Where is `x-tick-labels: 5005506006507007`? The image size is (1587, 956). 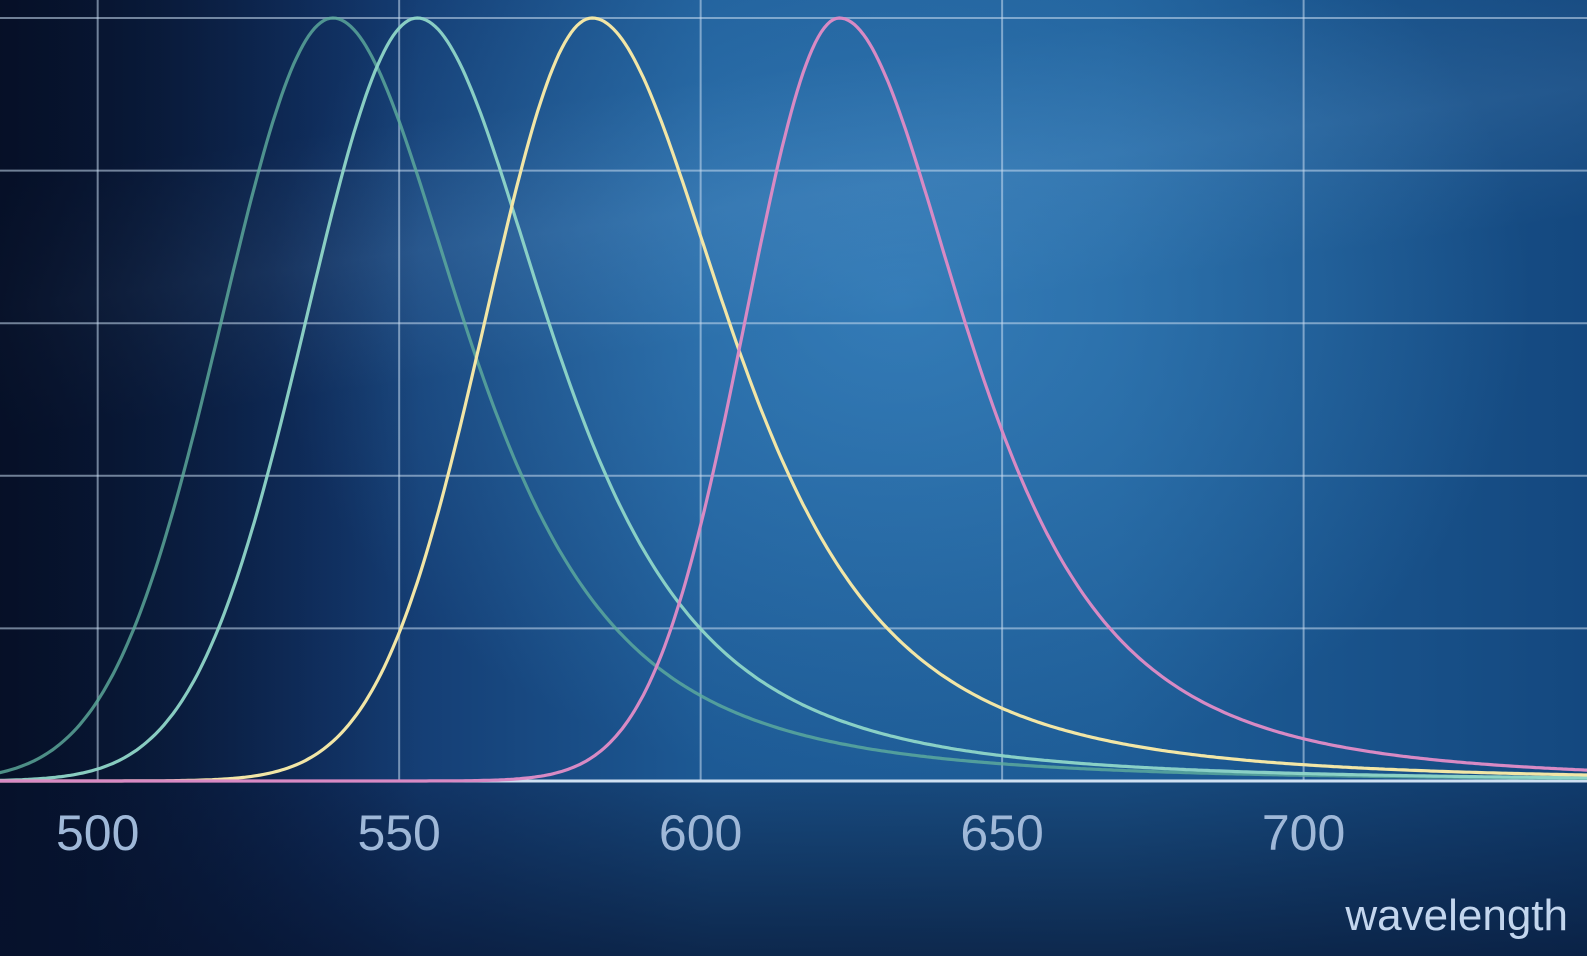
x-tick-labels: 5005506006507007 is located at coordinates (700, 833).